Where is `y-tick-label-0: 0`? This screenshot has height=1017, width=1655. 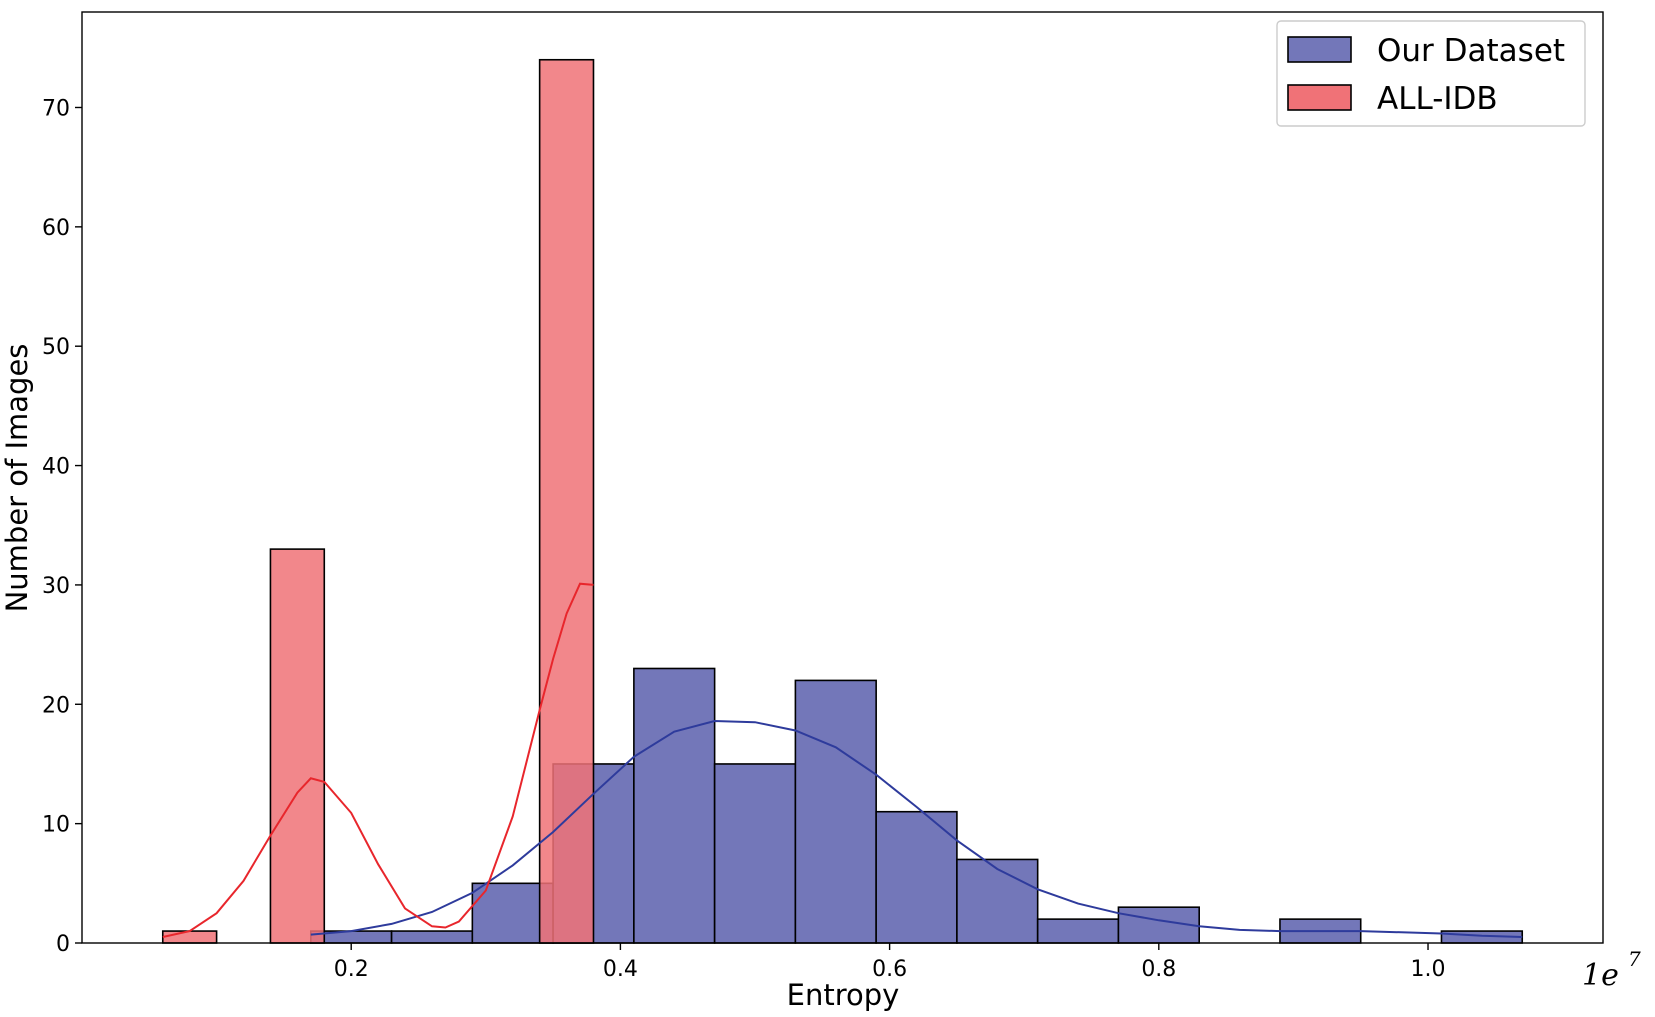 y-tick-label-0: 0 is located at coordinates (63, 944).